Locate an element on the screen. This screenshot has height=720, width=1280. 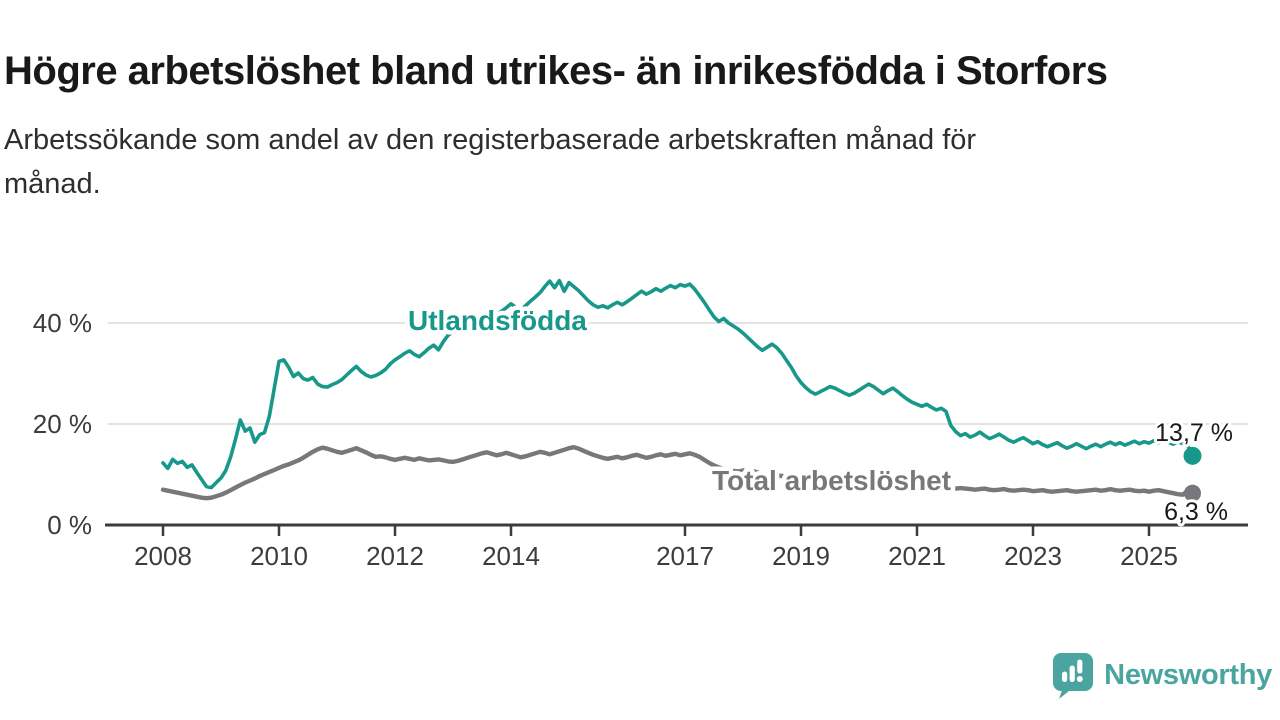
exclamation-bar is located at coordinates (1080, 666).